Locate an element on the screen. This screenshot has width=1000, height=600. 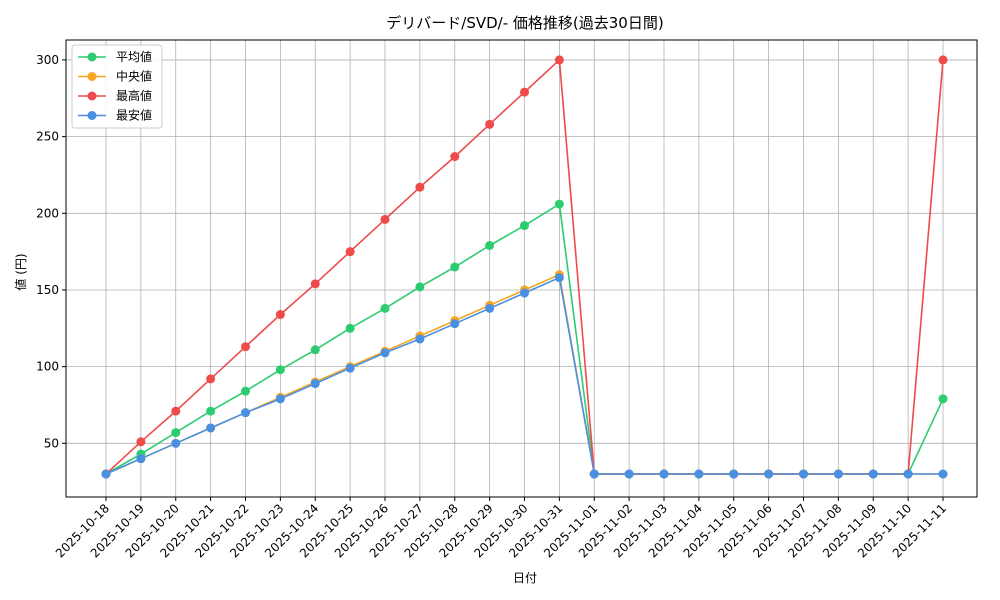
legend-label: 最高値 is located at coordinates (134, 95).